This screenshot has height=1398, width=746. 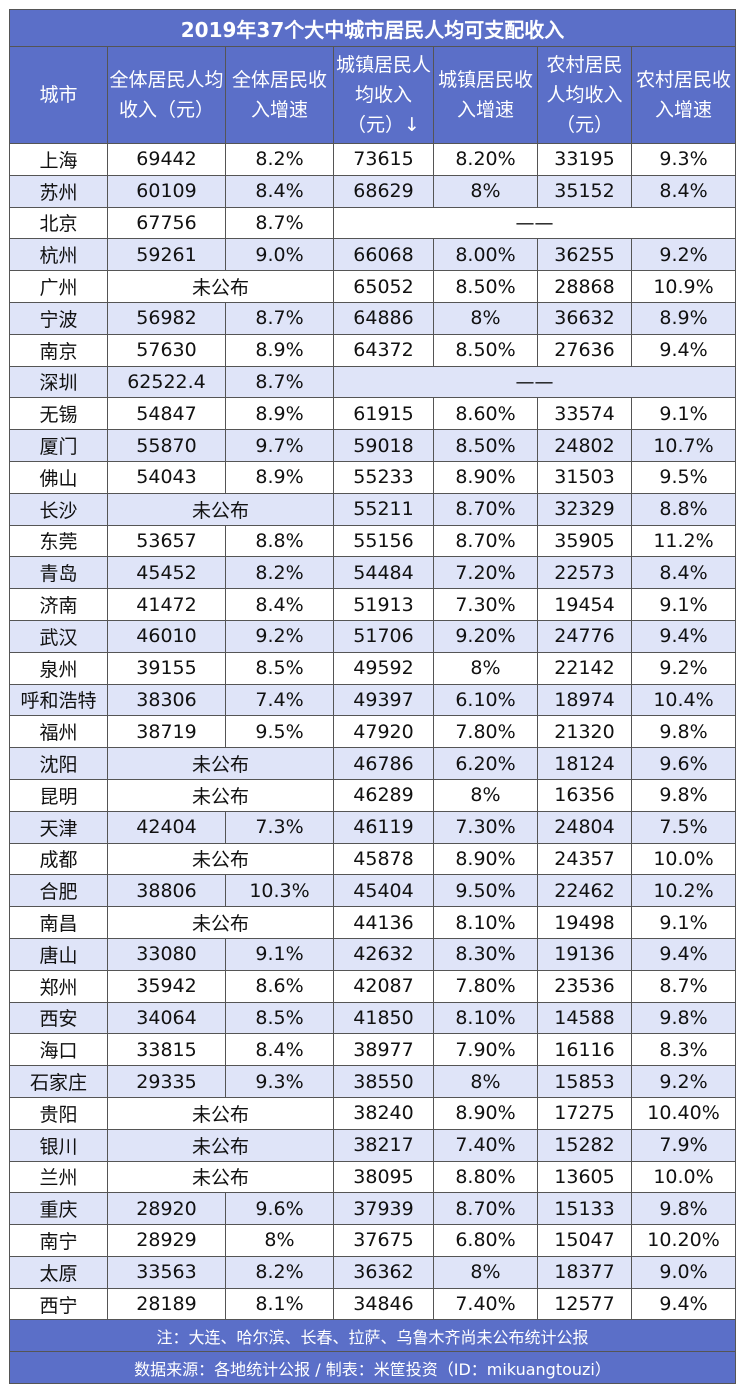 I want to click on urban-growth-cell: 7.40%, so click(x=485, y=1304).